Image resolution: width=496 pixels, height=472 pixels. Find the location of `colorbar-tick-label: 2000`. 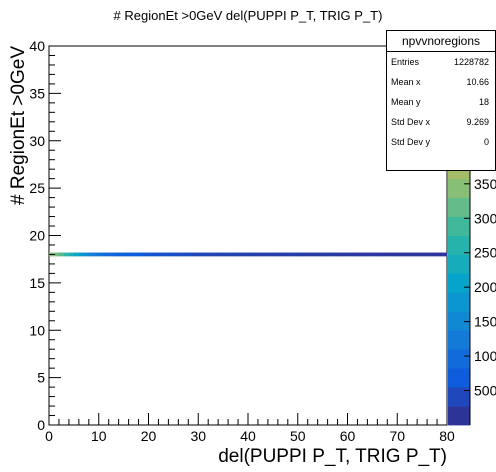

colorbar-tick-label: 2000 is located at coordinates (485, 287).